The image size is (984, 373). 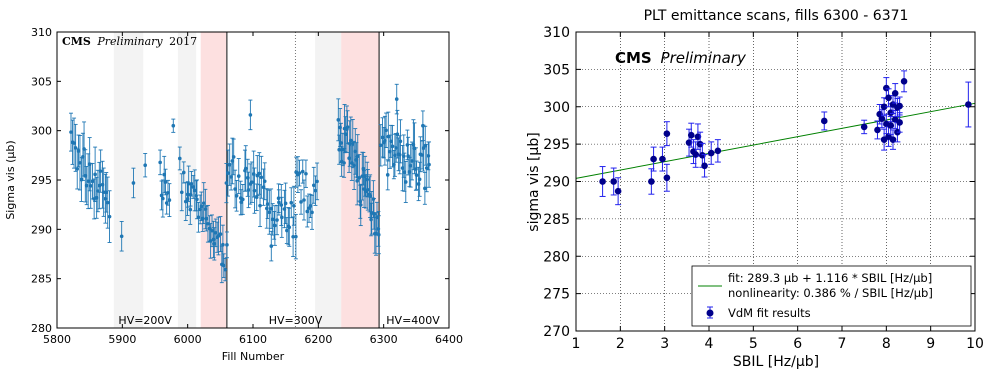 What do you see at coordinates (633, 58) in the screenshot?
I see `right-cms-bold: CMS` at bounding box center [633, 58].